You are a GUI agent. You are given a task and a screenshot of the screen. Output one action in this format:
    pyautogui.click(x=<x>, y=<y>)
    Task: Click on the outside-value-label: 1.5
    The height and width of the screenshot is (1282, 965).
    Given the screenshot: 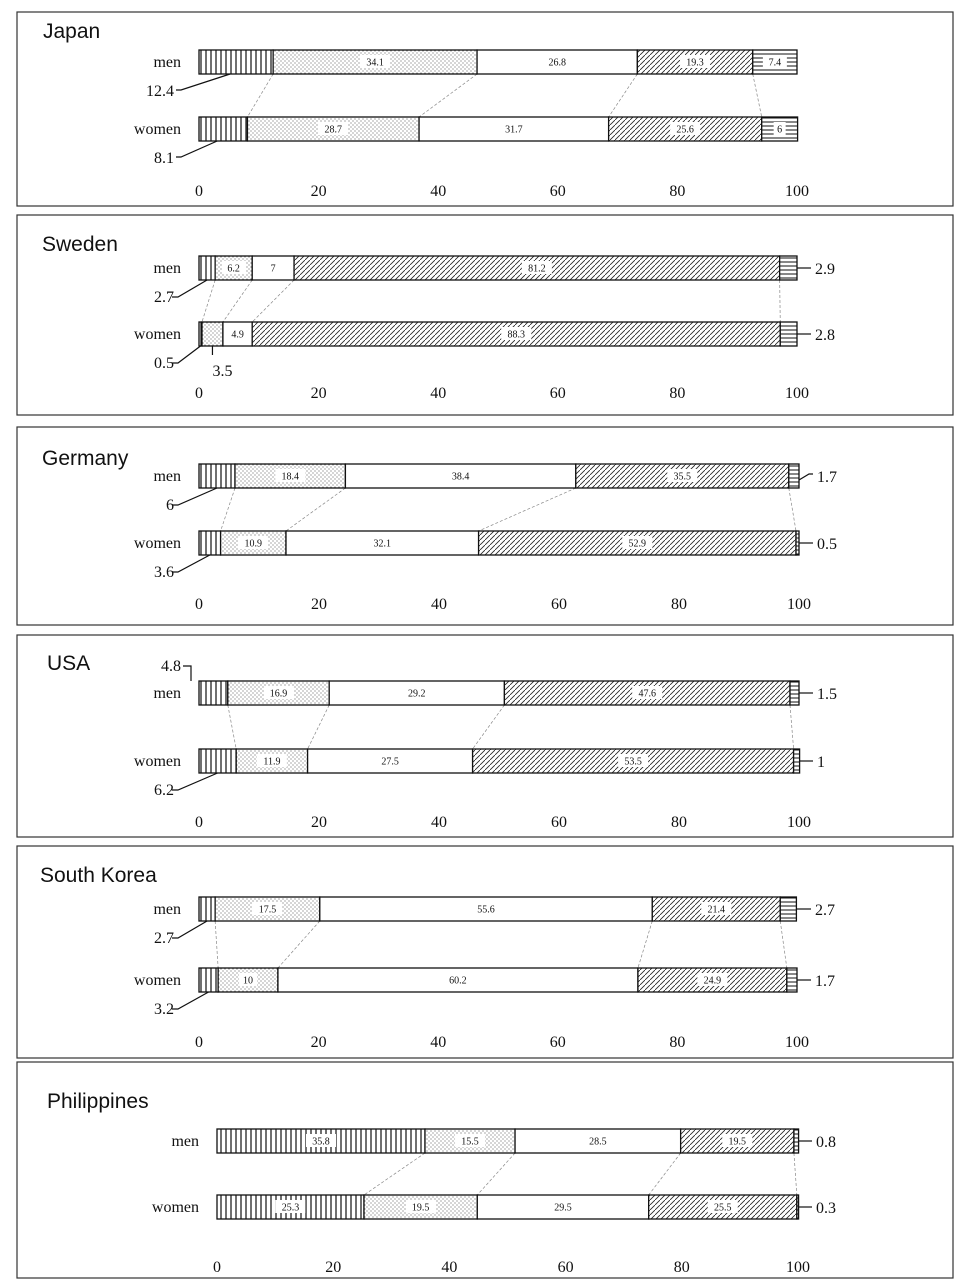 What is the action you would take?
    pyautogui.click(x=818, y=694)
    